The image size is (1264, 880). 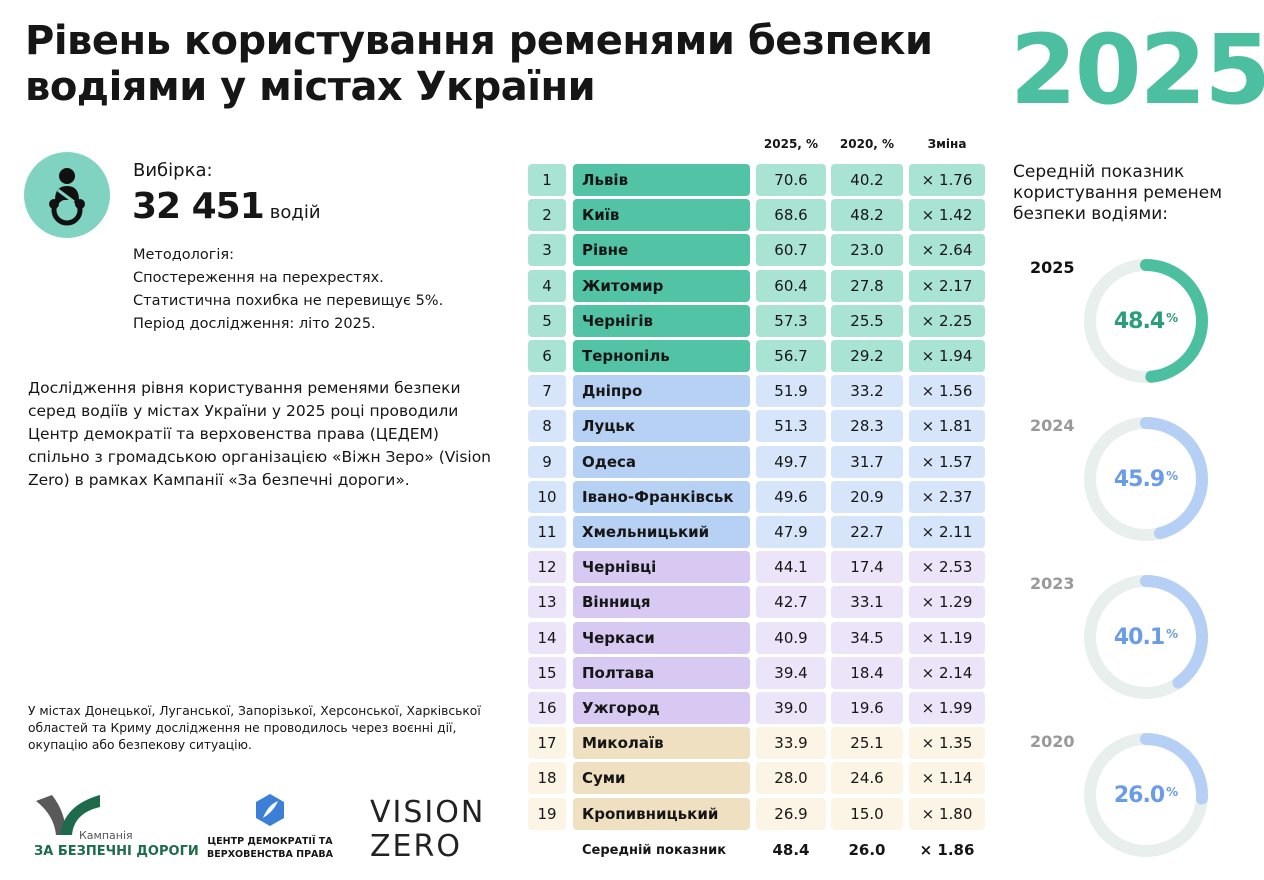 What do you see at coordinates (654, 850) in the screenshot?
I see `average-label: Середній показник` at bounding box center [654, 850].